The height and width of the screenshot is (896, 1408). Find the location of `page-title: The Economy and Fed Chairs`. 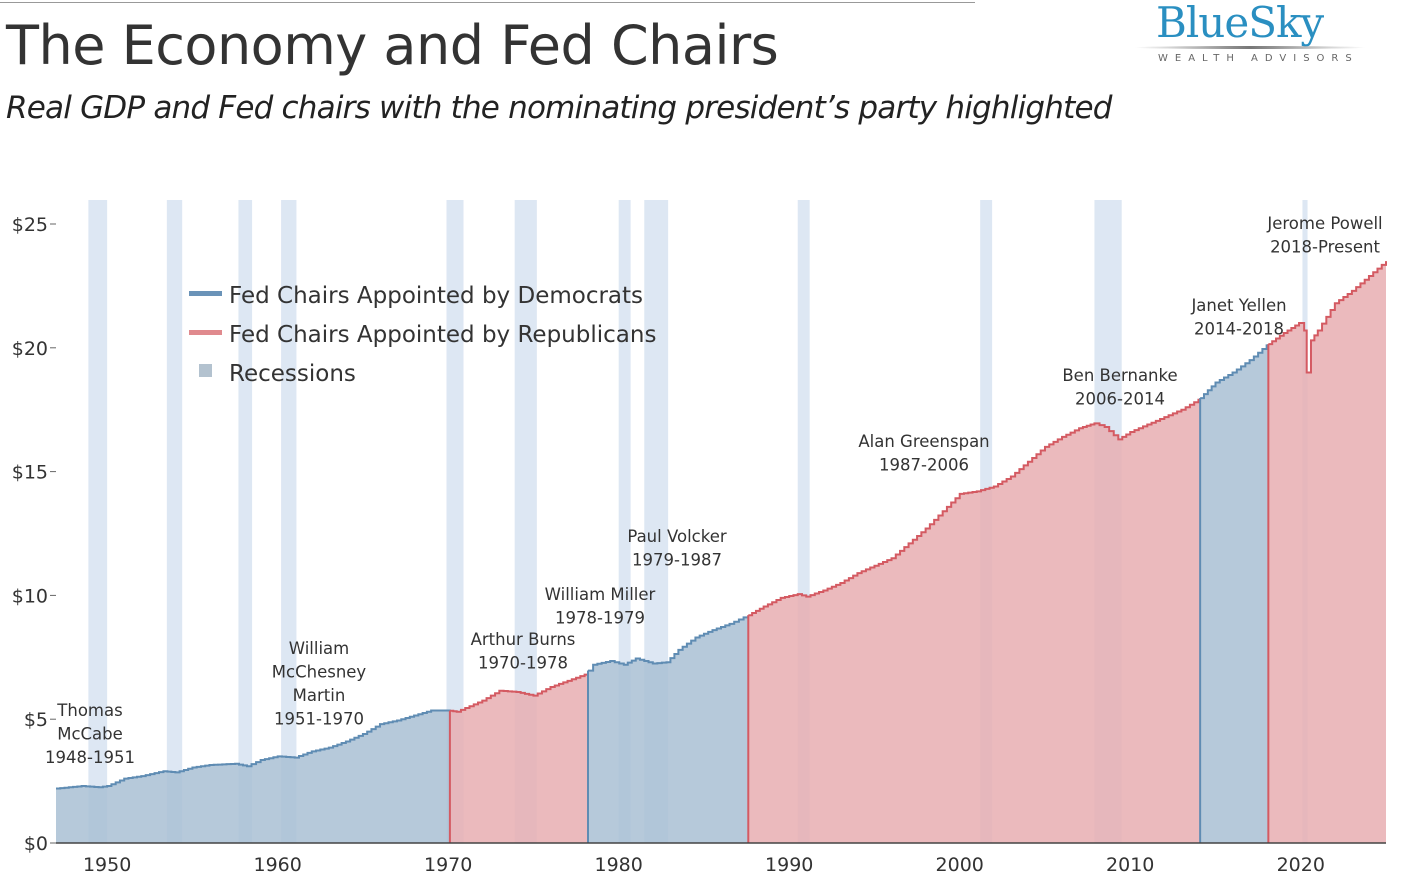

page-title: The Economy and Fed Chairs is located at coordinates (392, 45).